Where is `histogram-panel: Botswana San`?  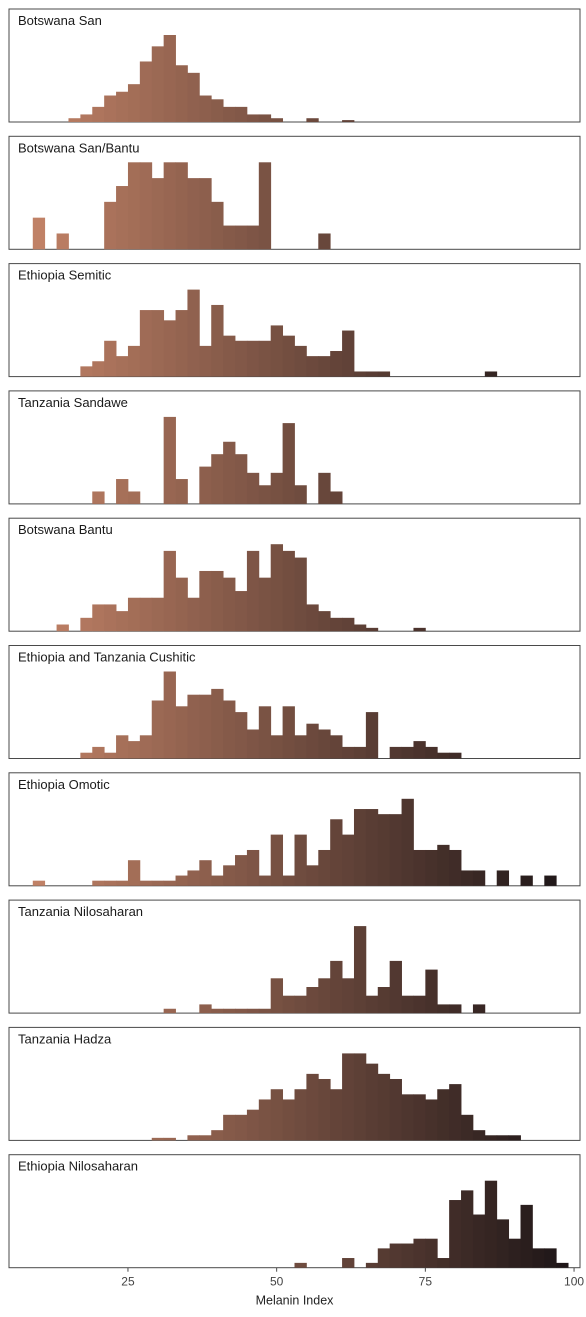 histogram-panel: Botswana San is located at coordinates (294, 65).